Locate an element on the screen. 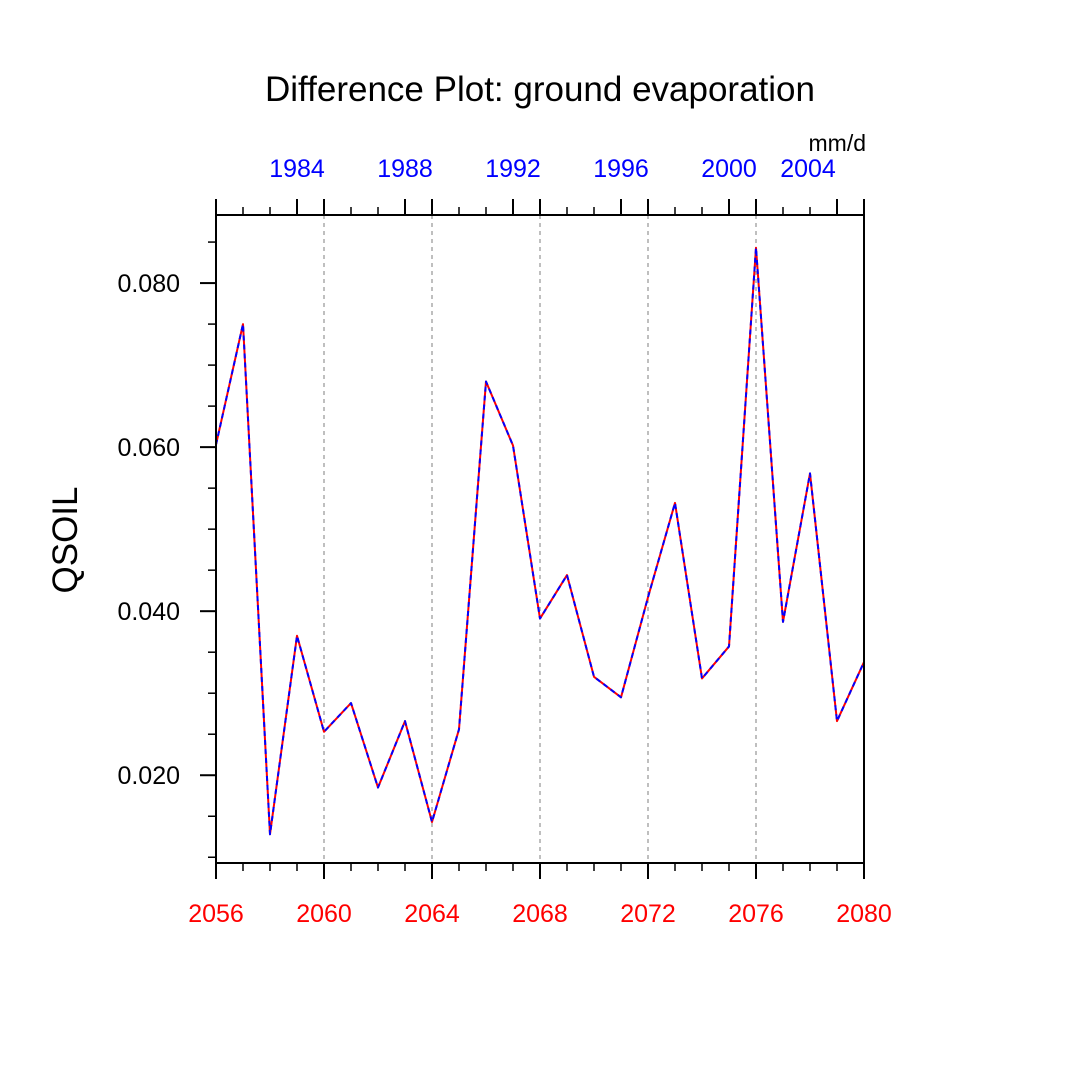 The image size is (1080, 1080). x-bottom-tick-label: 2076 is located at coordinates (756, 914).